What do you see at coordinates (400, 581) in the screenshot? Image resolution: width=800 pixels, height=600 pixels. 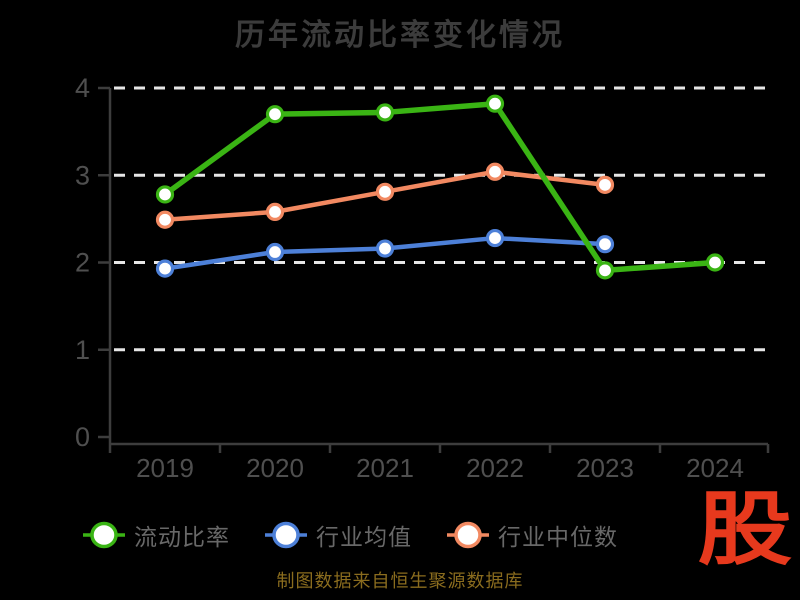 I see `source-note: 制图数据来自恒生聚源数据库` at bounding box center [400, 581].